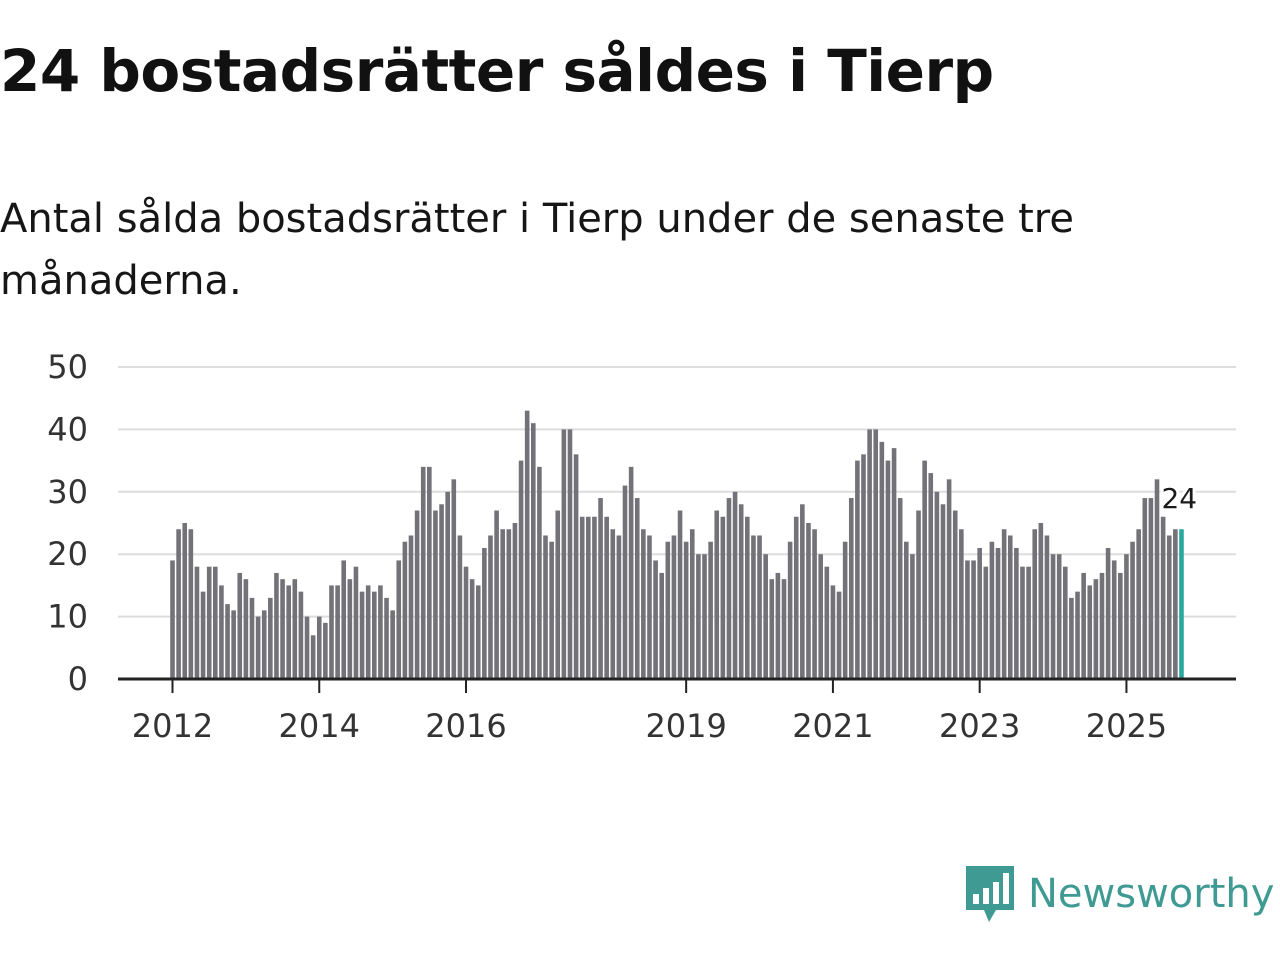  Describe the element at coordinates (832, 726) in the screenshot. I see `x-tick-label: 2021` at that location.